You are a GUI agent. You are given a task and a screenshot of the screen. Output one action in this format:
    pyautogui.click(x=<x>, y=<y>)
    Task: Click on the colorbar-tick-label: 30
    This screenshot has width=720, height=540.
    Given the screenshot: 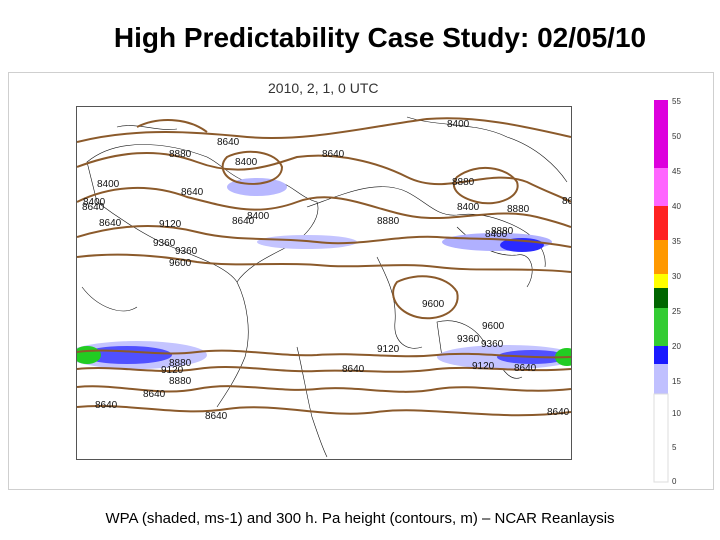 What is the action you would take?
    pyautogui.click(x=676, y=276)
    